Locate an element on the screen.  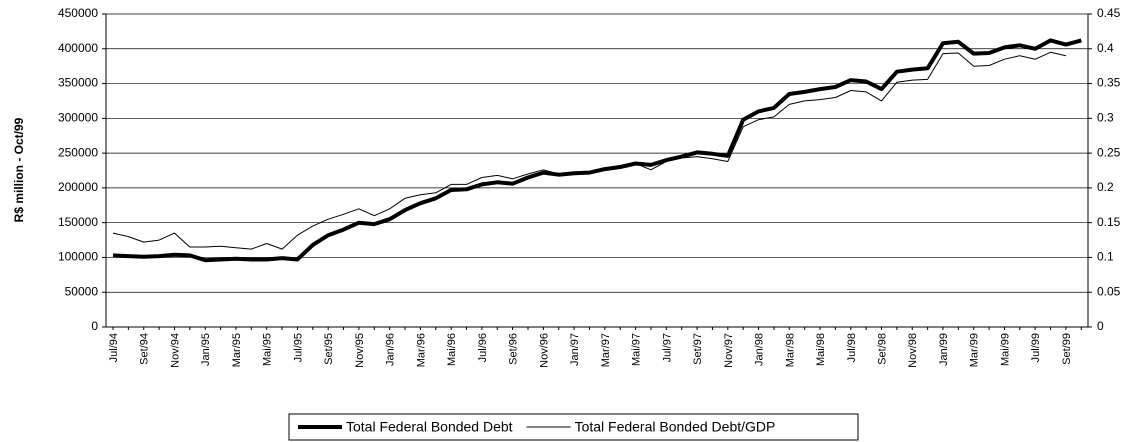
x-tick-label: Set/95 is located at coordinates (329, 349).